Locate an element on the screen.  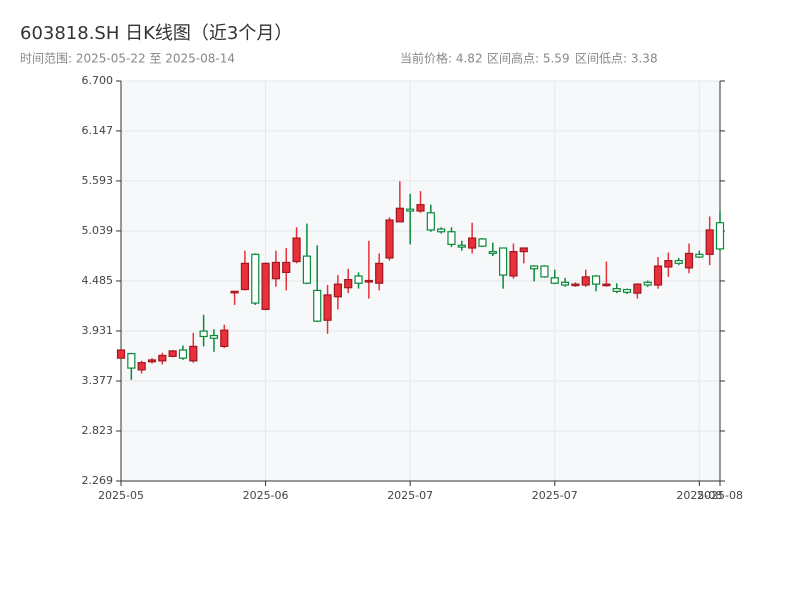
x-tick-label: 2025-05 is located at coordinates (121, 495).